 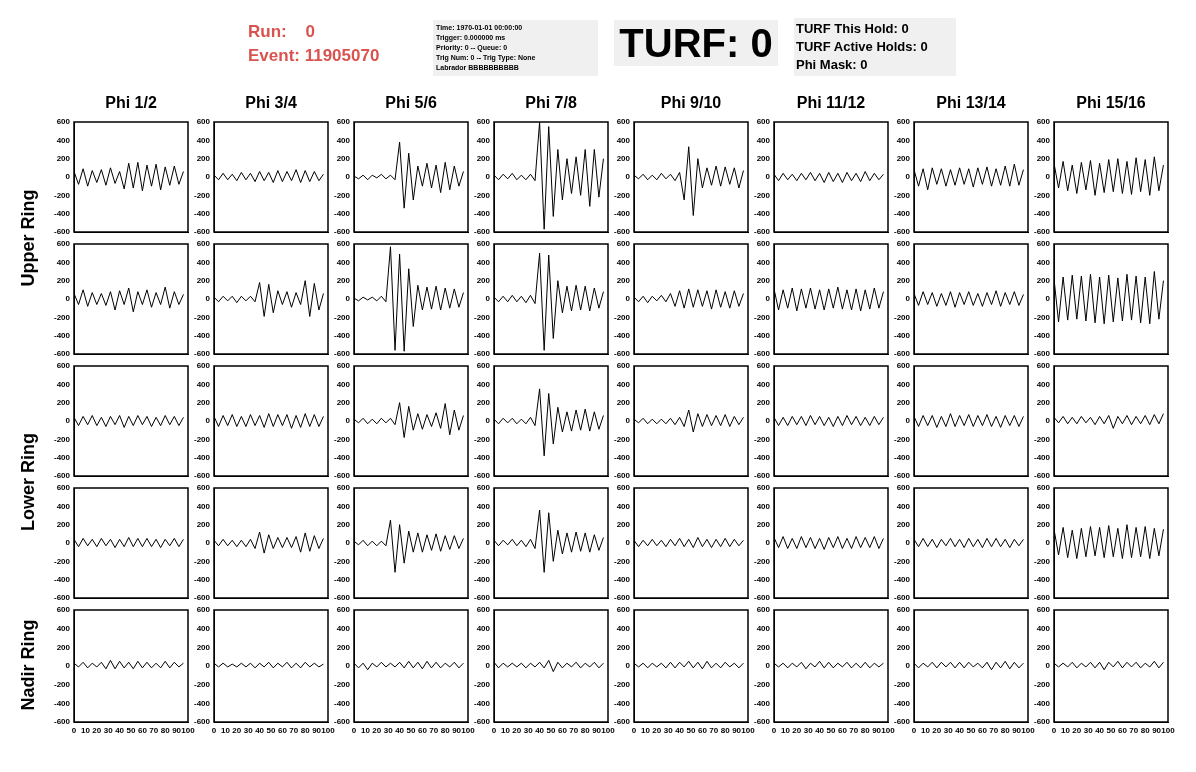 What do you see at coordinates (260, 730) in the screenshot?
I see `x-tick-label: 40` at bounding box center [260, 730].